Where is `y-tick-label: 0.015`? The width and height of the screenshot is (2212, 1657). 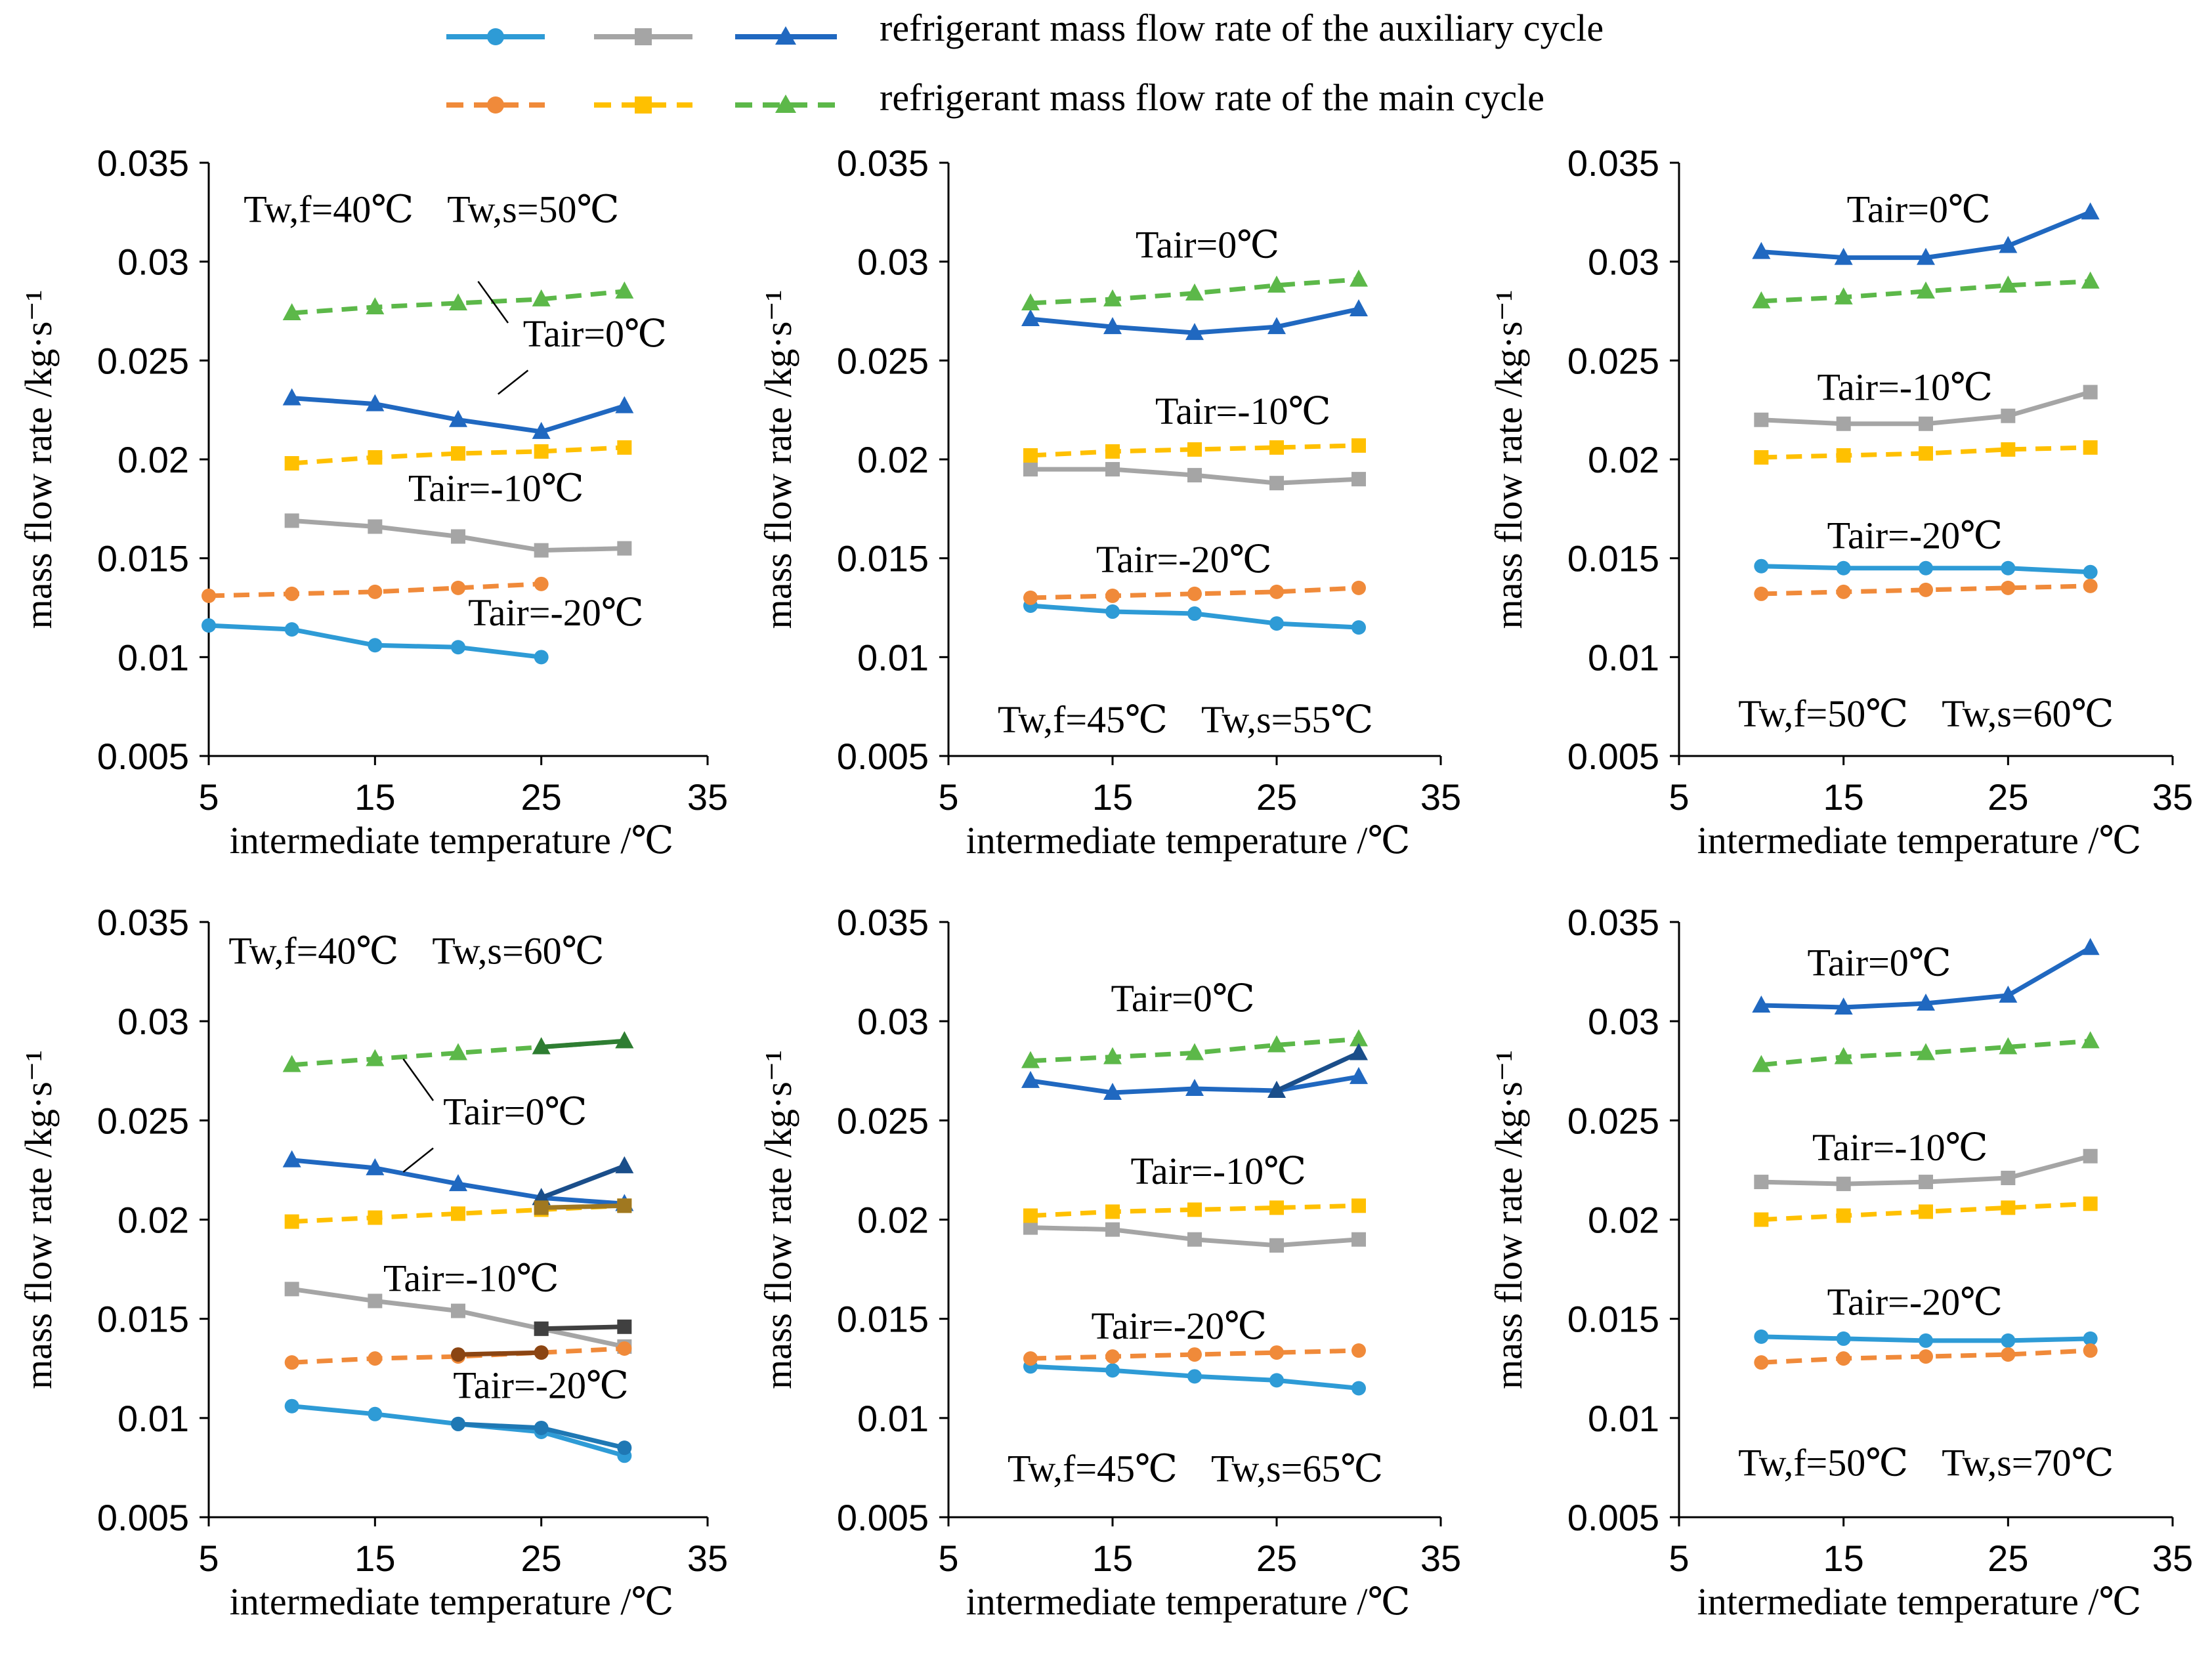 y-tick-label: 0.015 is located at coordinates (883, 1319).